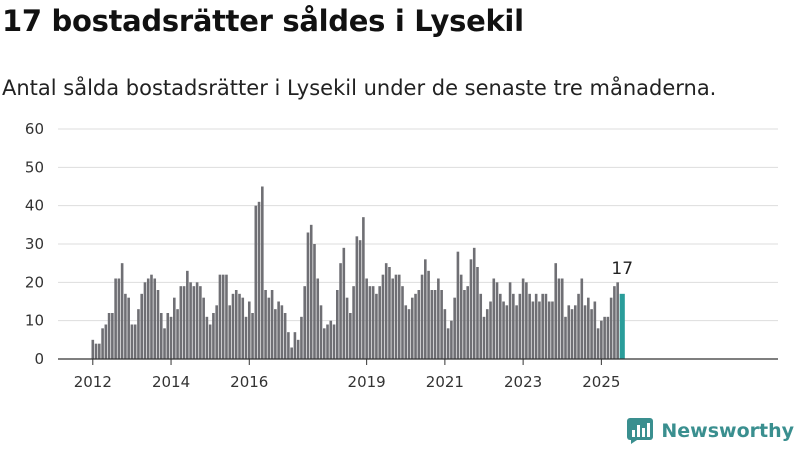  I want to click on newsworthy-logo: Newsworthy, so click(710, 431).